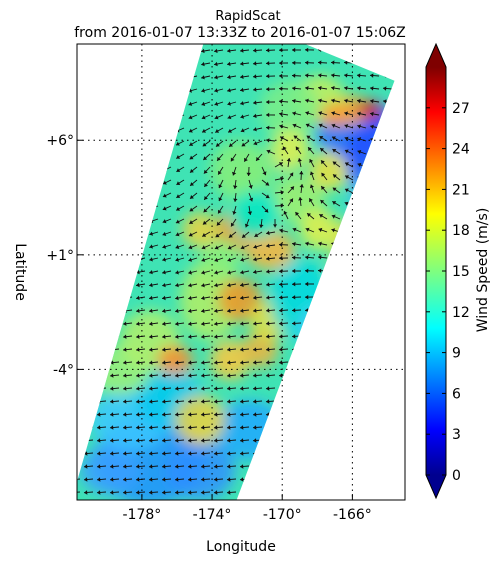  What do you see at coordinates (461, 313) in the screenshot?
I see `colorbar-tick-label: 12` at bounding box center [461, 313].